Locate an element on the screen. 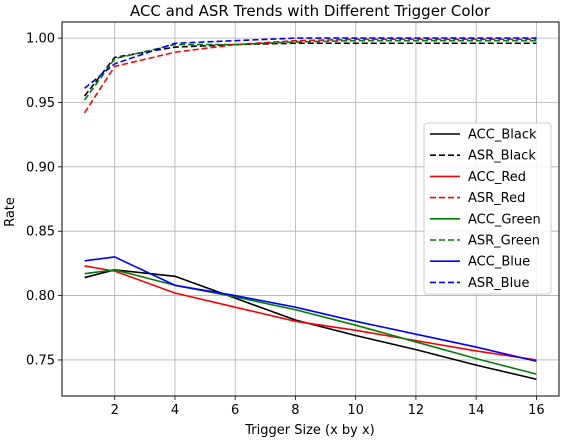 This screenshot has height=442, width=568. y-tick-label: 0.75 is located at coordinates (40, 360).